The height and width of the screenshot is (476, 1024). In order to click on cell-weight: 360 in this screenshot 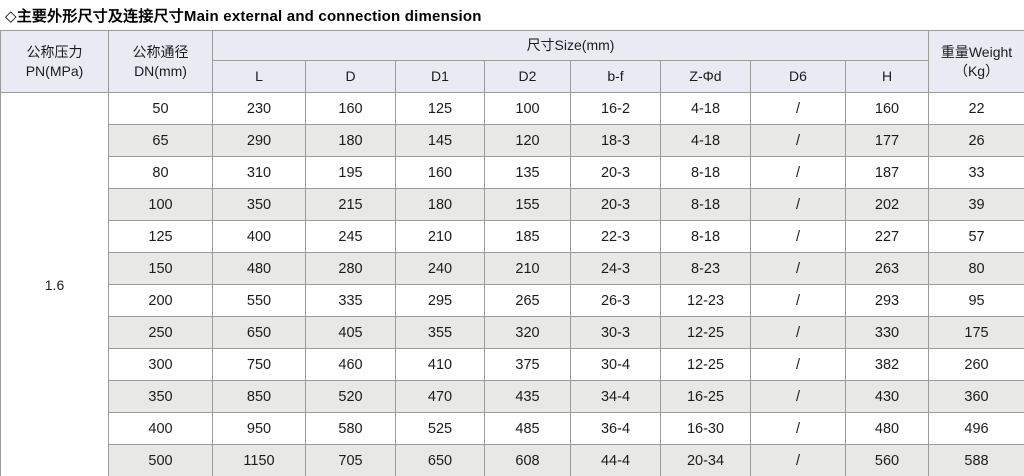, I will do `click(976, 396)`.